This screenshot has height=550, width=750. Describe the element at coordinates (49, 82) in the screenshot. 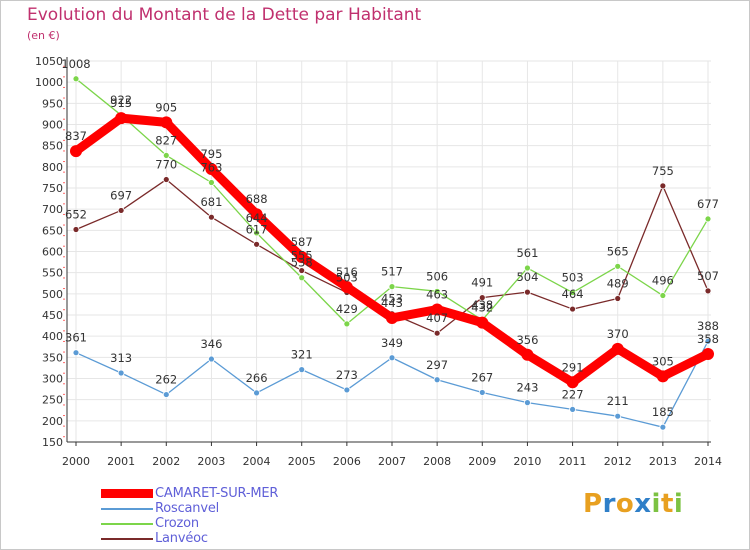

I see `y-tick-label: 1000` at that location.